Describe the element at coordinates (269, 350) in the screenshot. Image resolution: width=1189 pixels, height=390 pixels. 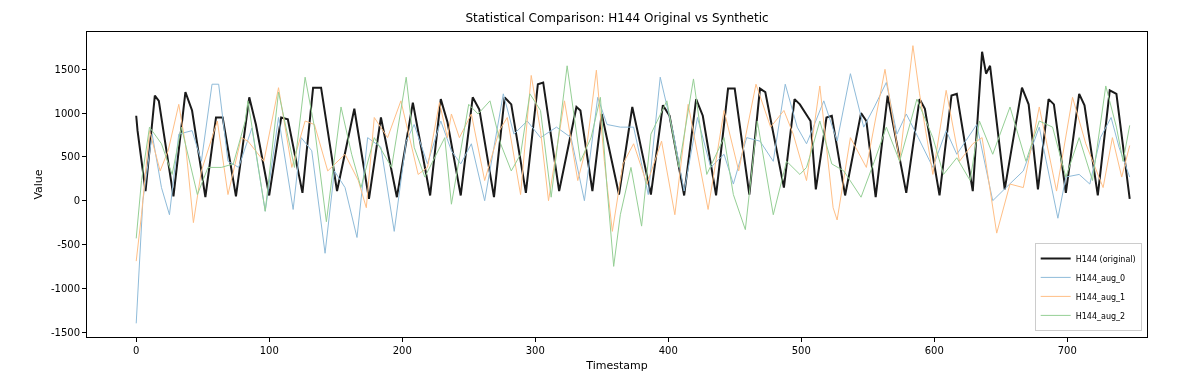
I see `x-tick-label: 100` at that location.